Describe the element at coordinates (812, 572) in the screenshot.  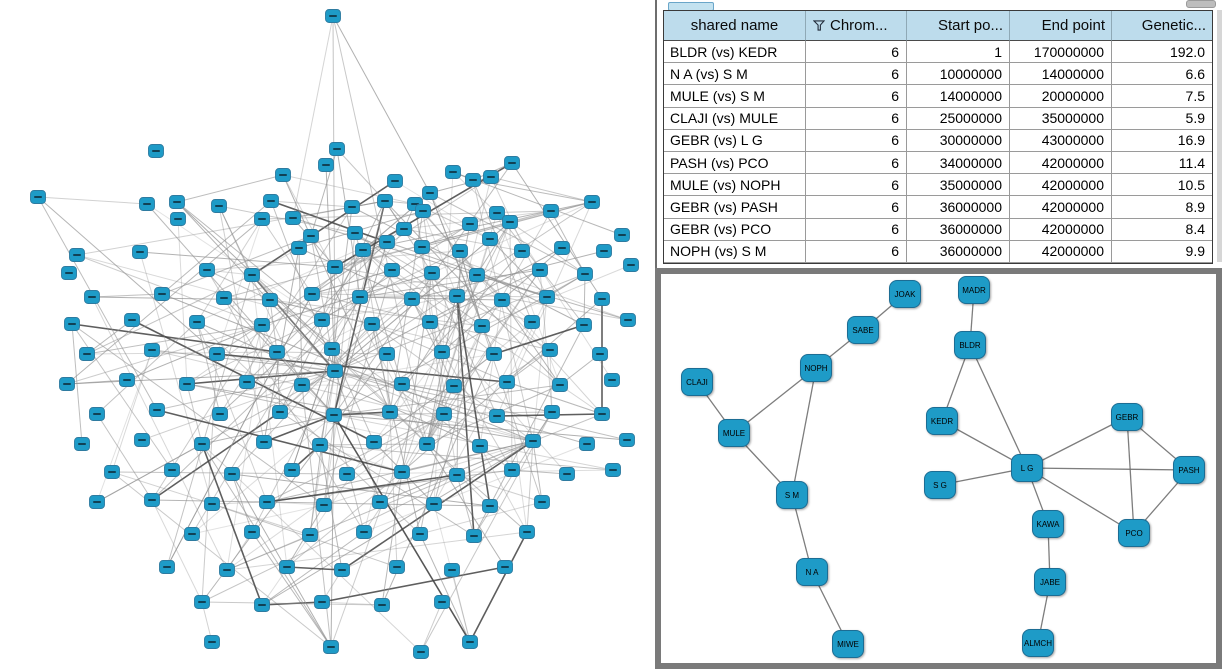
I see `network-node-n-a: N A` at that location.